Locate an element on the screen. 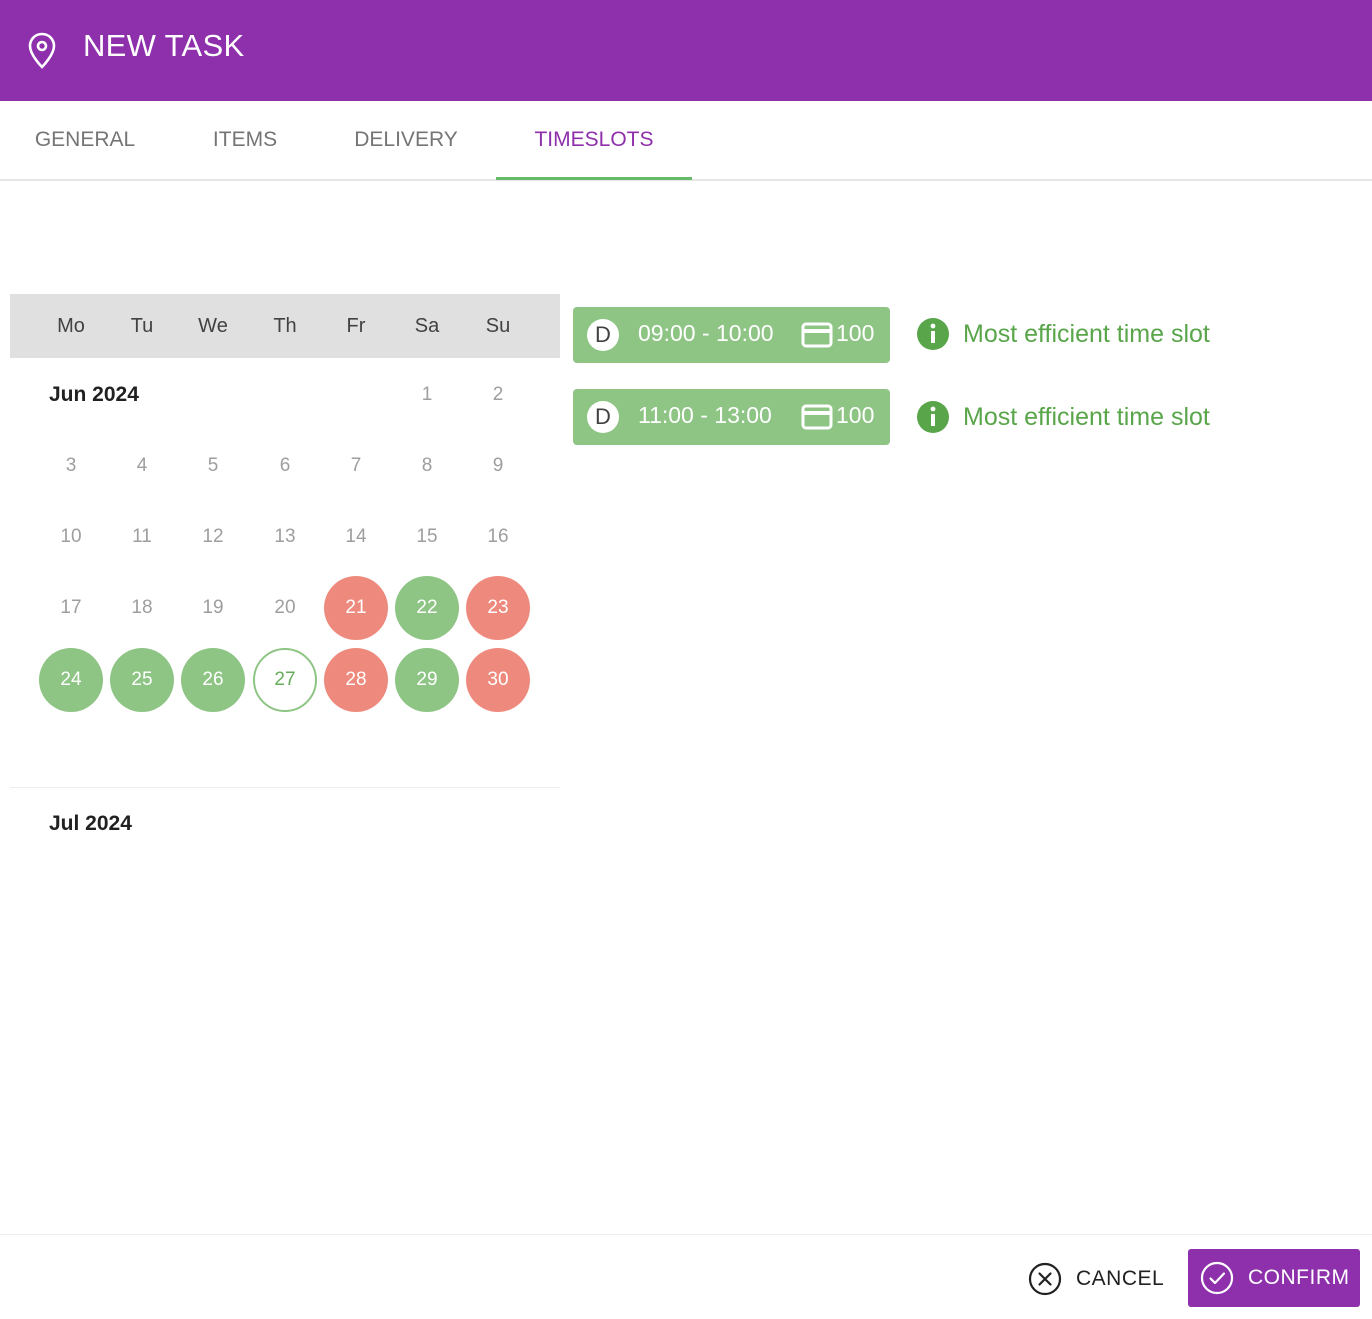  tab-bar: GENERAL ITEMS DELIVERY TIMESLOTS is located at coordinates (686, 141).